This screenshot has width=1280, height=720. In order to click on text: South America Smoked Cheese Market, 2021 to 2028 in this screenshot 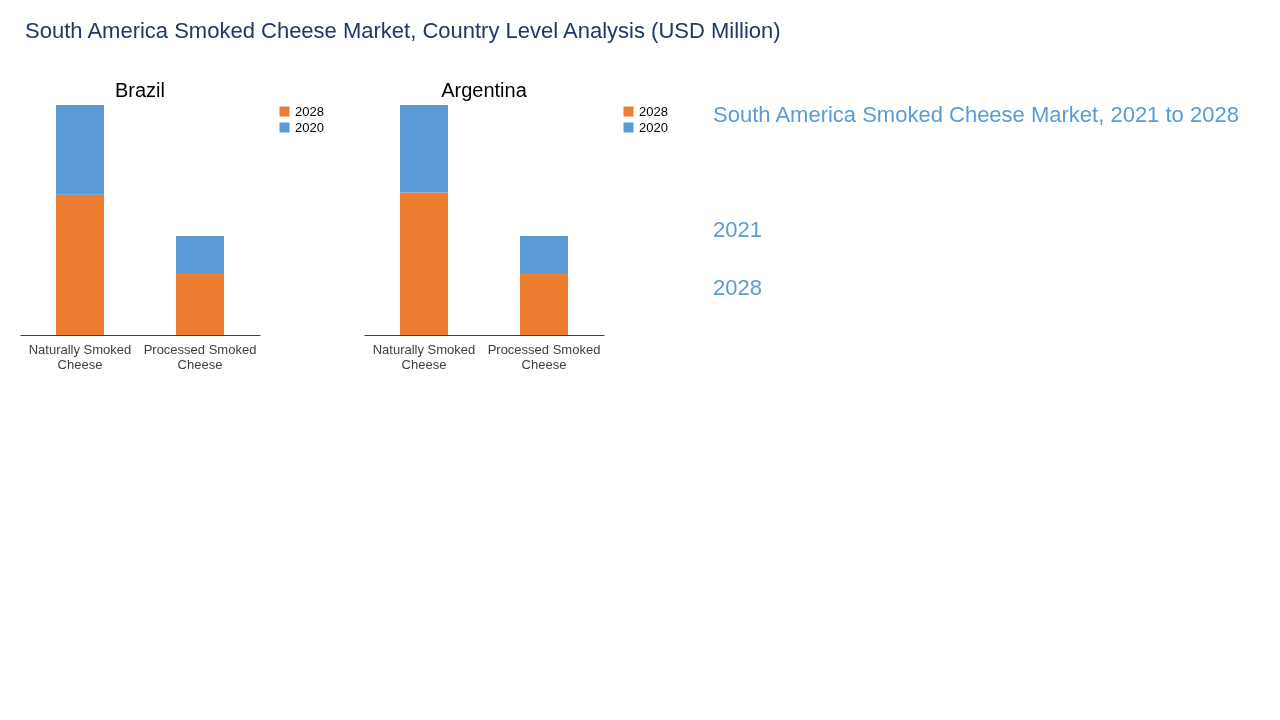, I will do `click(976, 114)`.